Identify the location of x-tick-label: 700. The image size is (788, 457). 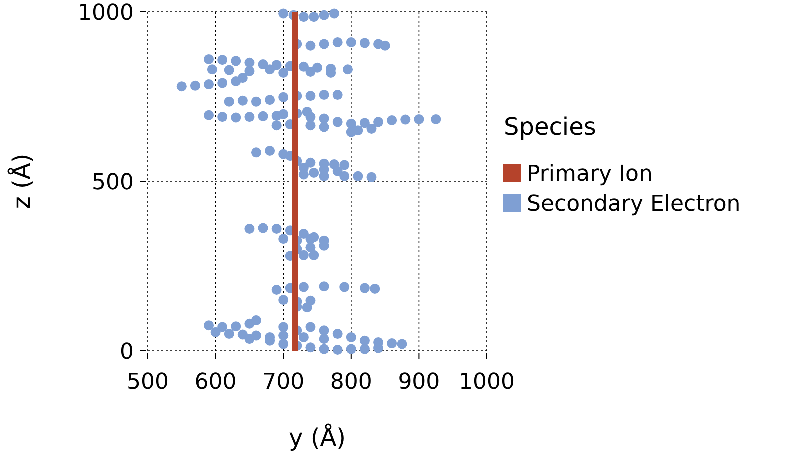
(283, 382).